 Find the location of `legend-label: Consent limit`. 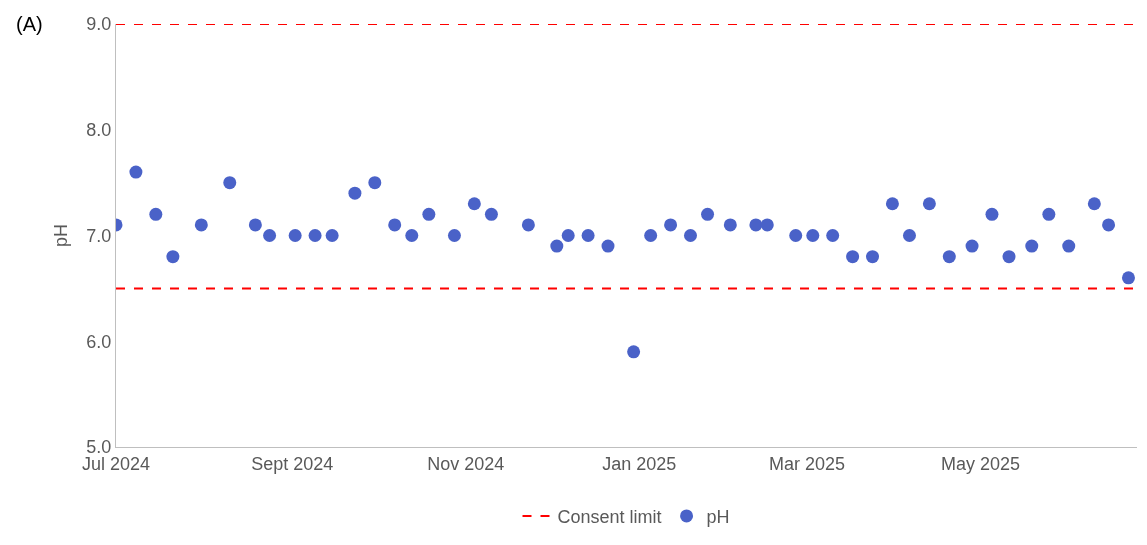

legend-label: Consent limit is located at coordinates (609, 516).